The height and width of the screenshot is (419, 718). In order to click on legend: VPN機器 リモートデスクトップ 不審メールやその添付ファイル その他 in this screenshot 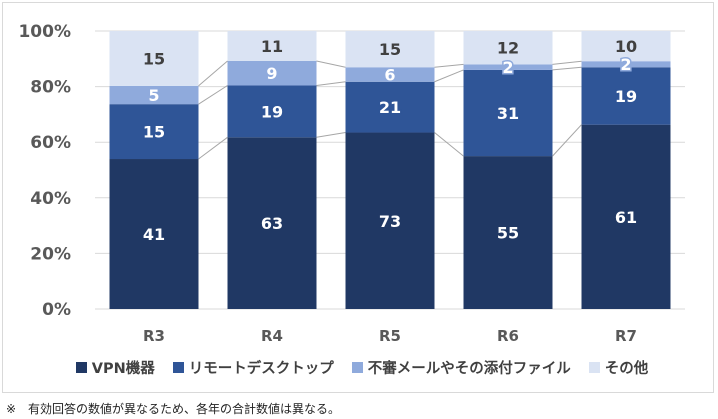, I will do `click(360, 367)`.